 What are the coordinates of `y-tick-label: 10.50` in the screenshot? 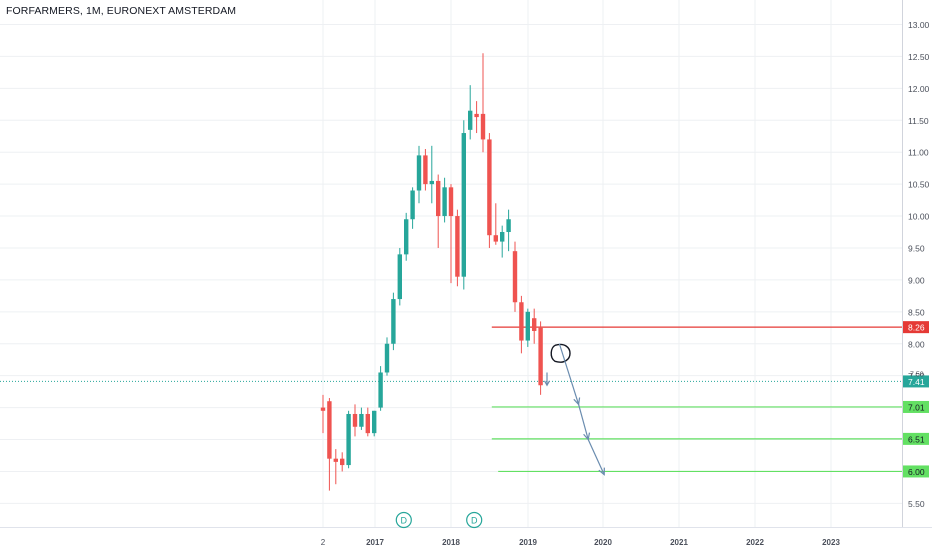 It's located at (919, 185).